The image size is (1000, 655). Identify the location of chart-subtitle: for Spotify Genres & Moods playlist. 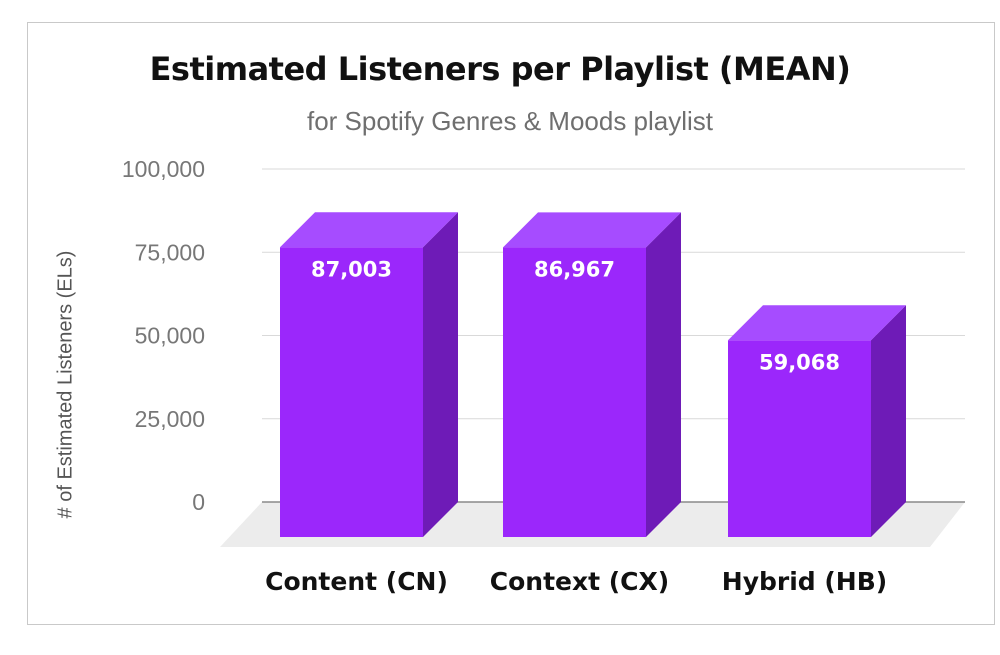
(510, 121).